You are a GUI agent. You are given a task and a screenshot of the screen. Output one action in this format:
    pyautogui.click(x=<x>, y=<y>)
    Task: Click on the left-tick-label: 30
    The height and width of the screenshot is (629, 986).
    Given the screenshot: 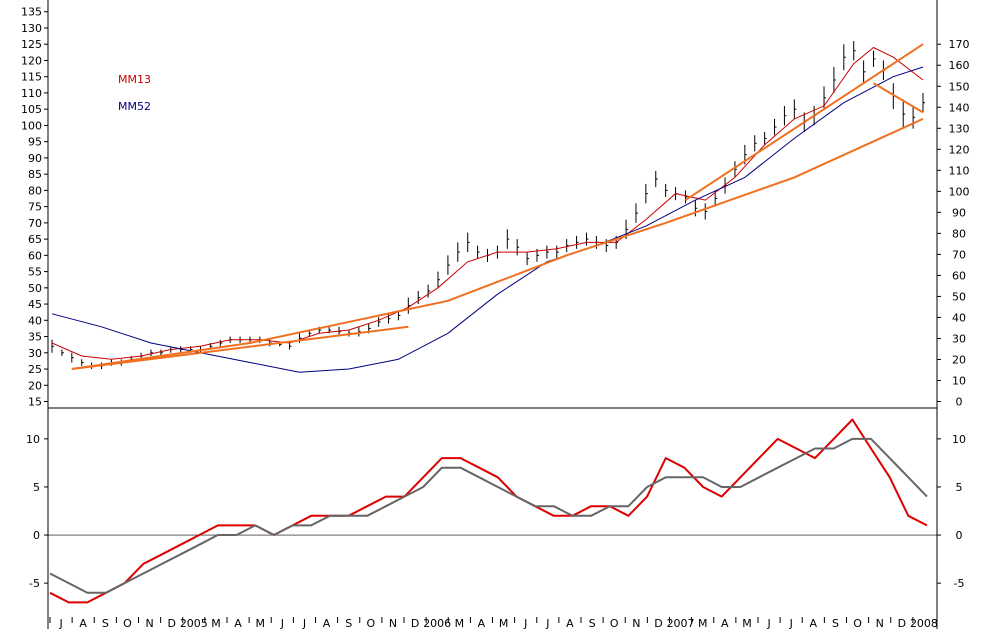 What is the action you would take?
    pyautogui.click(x=35, y=353)
    